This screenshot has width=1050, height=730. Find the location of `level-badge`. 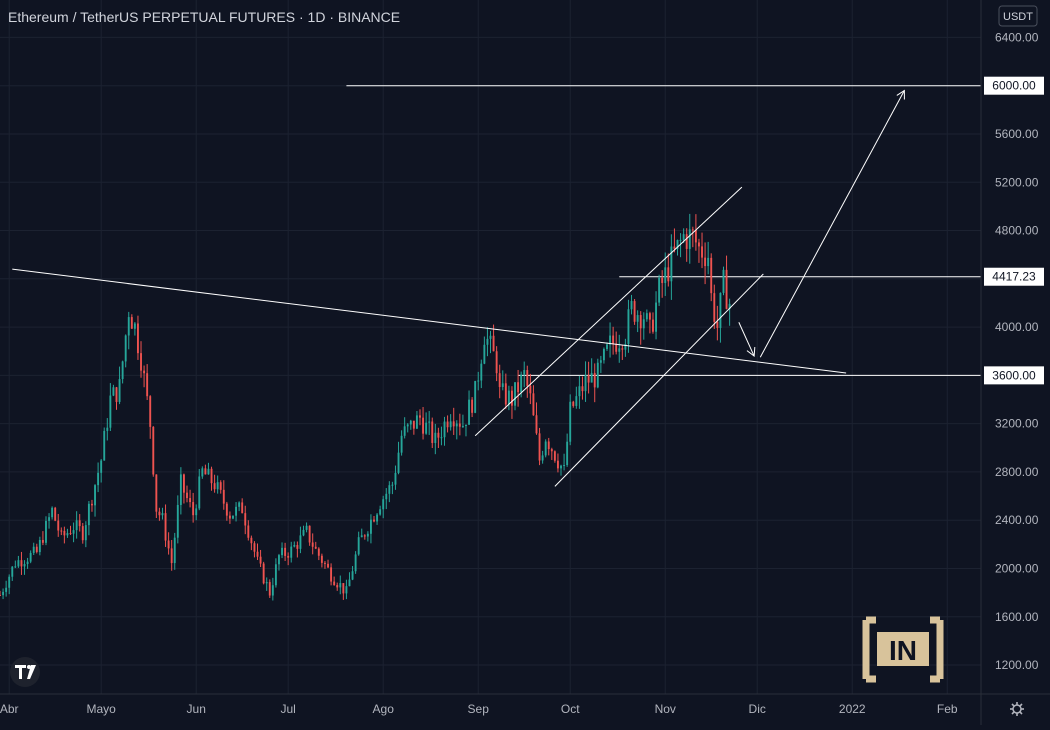

level-badge is located at coordinates (1014, 276).